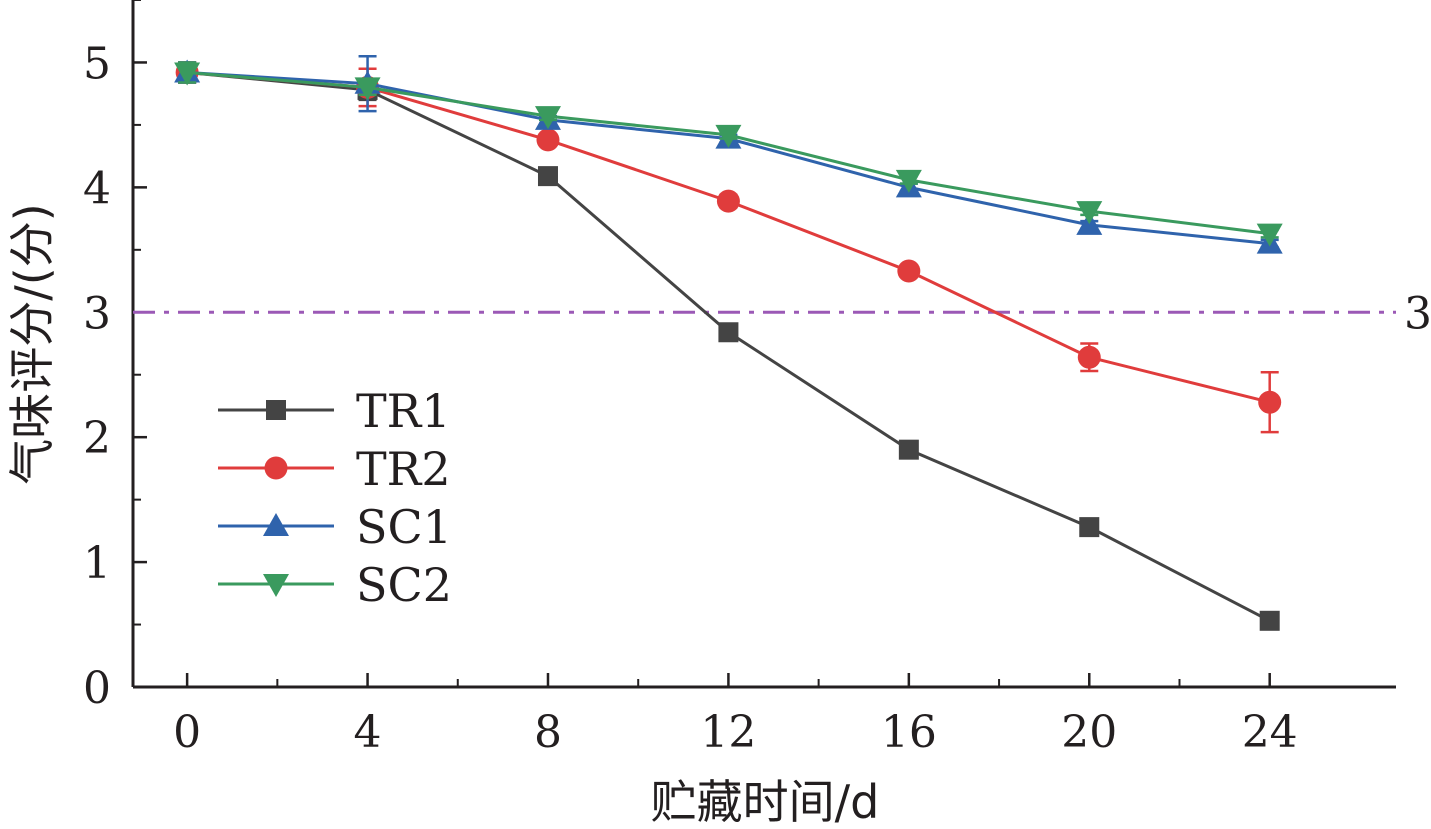 The width and height of the screenshot is (1431, 829). What do you see at coordinates (782, 313) in the screenshot?
I see `reference-line-group: 3` at bounding box center [782, 313].